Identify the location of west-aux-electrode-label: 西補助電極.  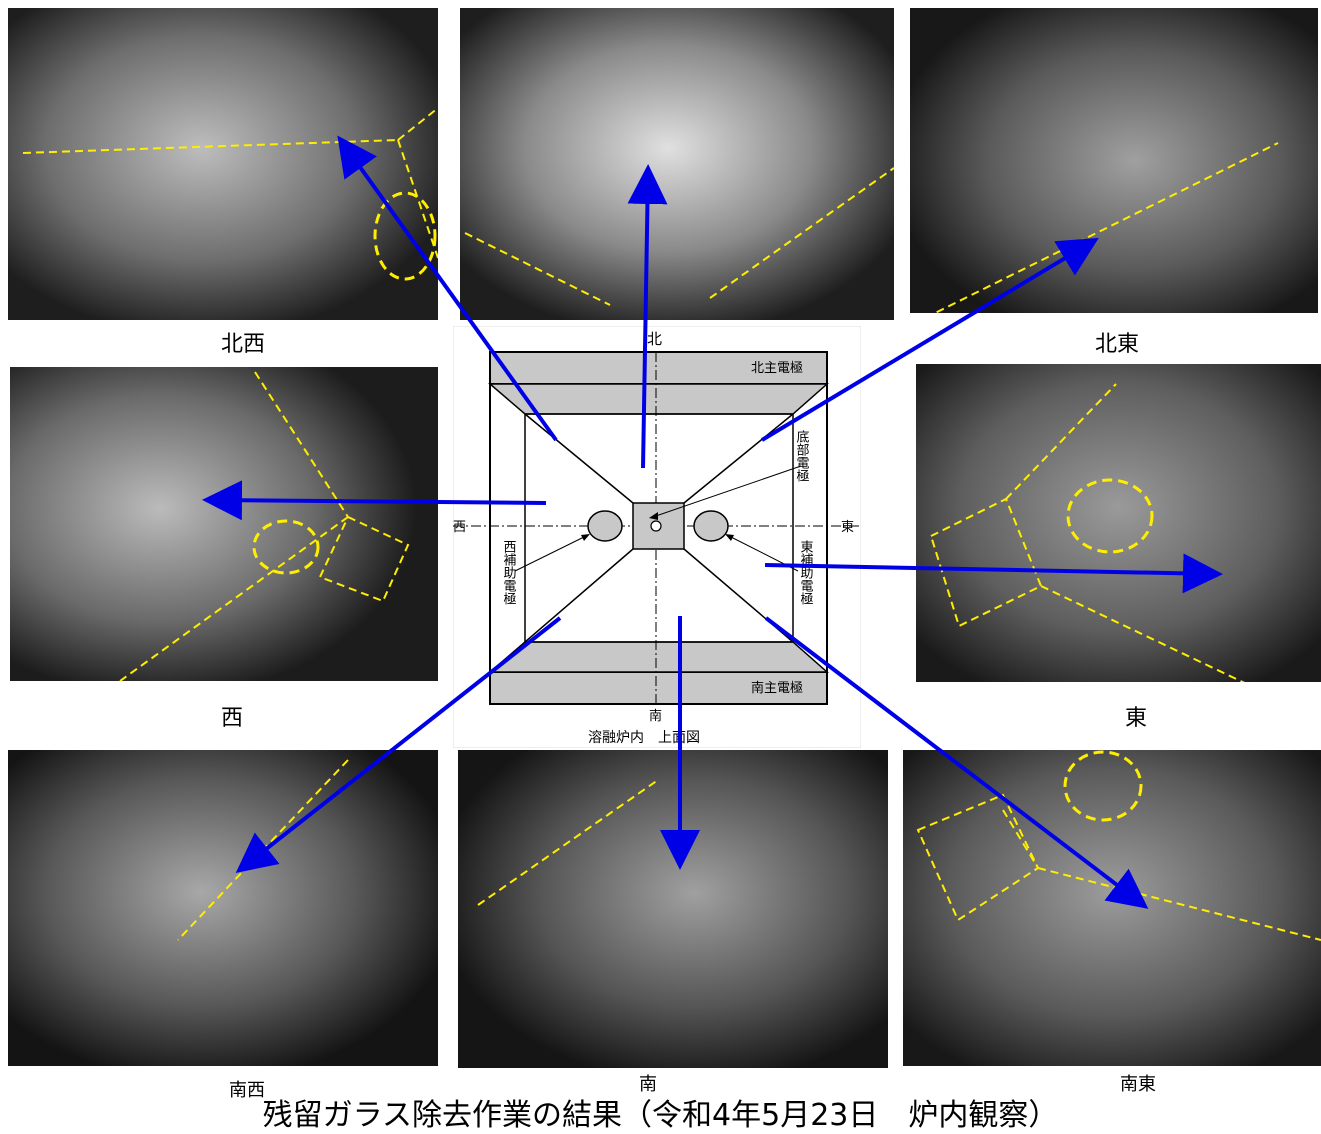
(509, 572).